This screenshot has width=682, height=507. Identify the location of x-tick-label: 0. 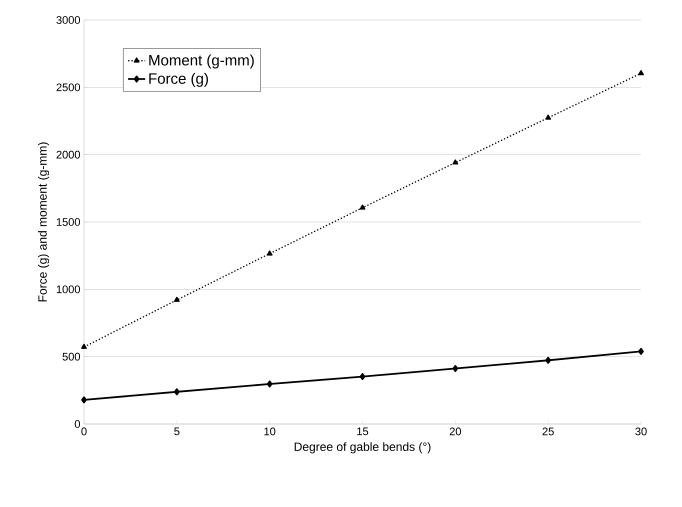
(84, 432).